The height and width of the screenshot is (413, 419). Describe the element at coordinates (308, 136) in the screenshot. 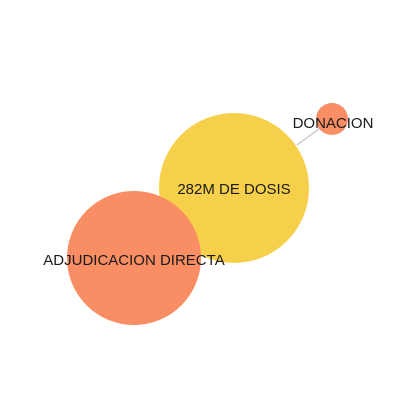

I see `edge-center-donacion` at that location.